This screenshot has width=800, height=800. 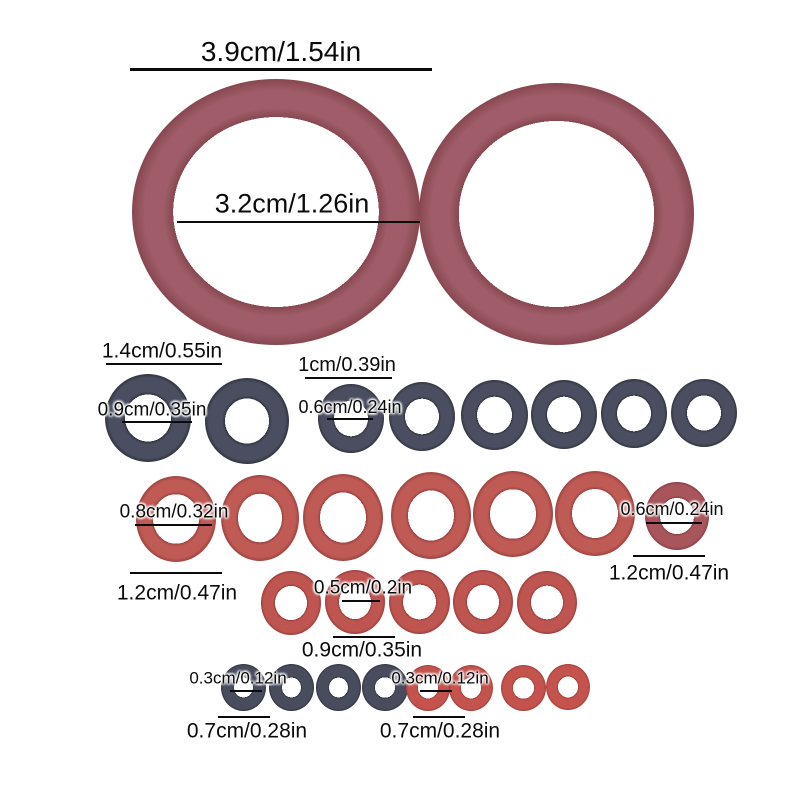 I want to click on measurement-label-black-large-outer: 1.4cm/0.55in, so click(x=162, y=351).